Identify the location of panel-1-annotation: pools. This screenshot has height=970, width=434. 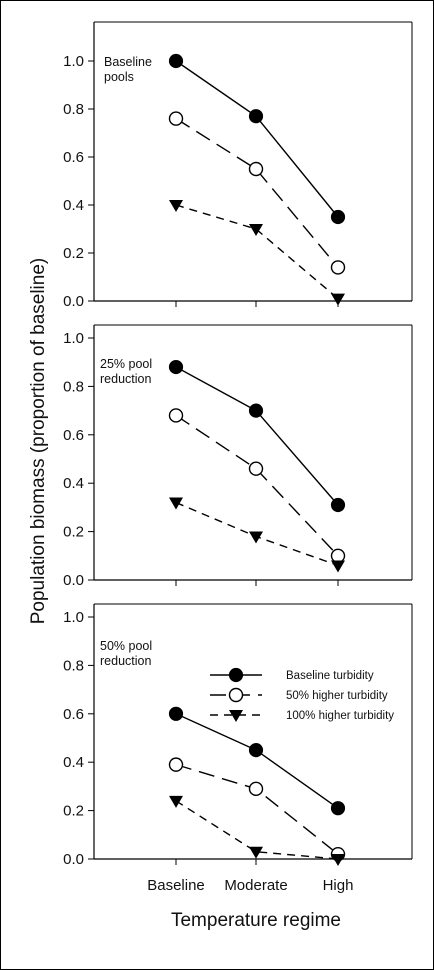
(119, 77).